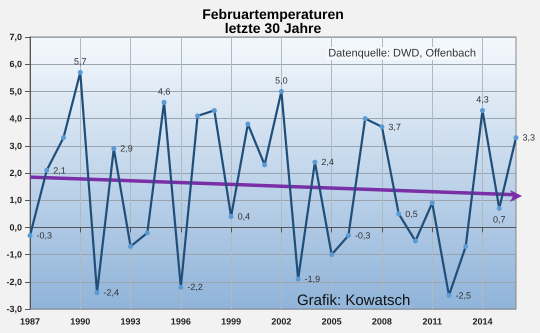  What do you see at coordinates (529, 137) in the screenshot?
I see `data-label: 3,3` at bounding box center [529, 137].